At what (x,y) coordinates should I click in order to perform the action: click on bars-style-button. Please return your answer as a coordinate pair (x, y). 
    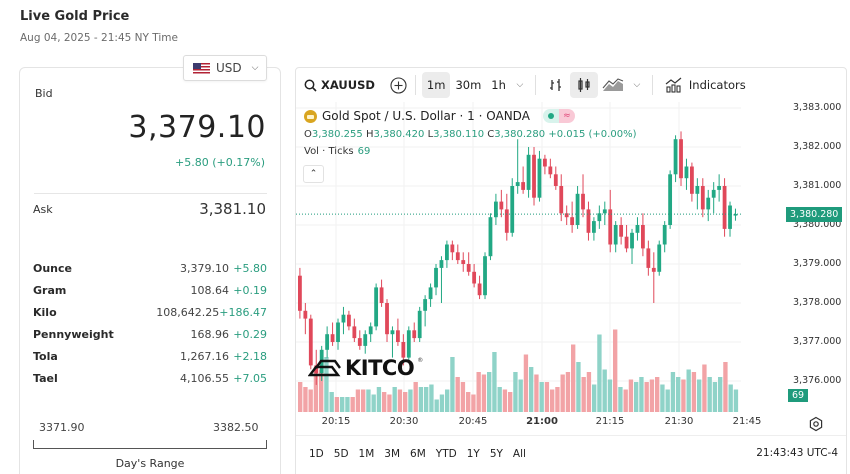
    Looking at the image, I should click on (556, 85).